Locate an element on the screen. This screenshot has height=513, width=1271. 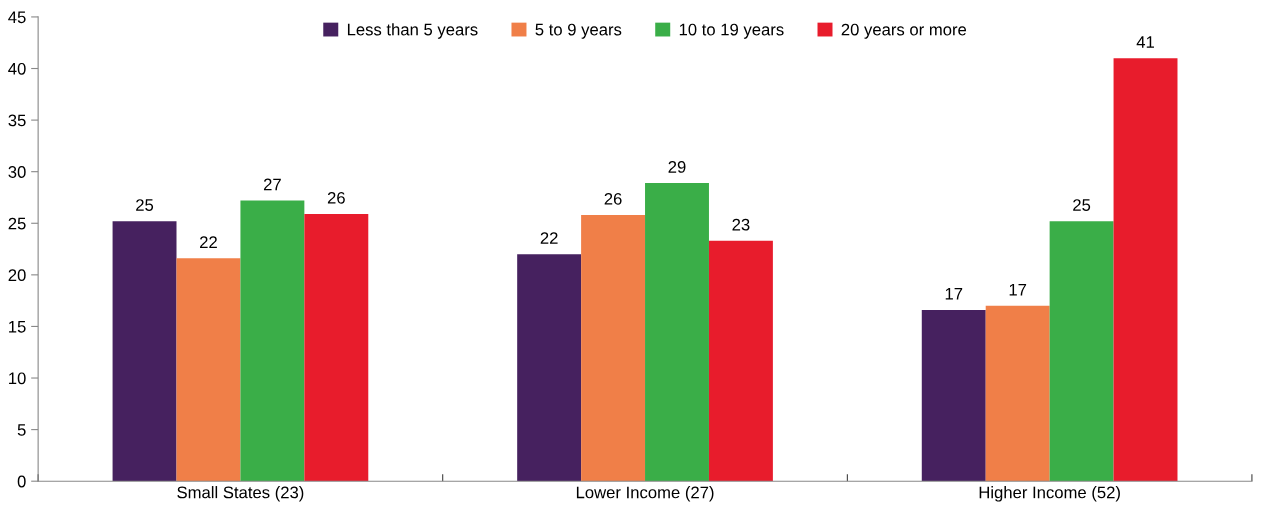
y-tick-label: 45 is located at coordinates (17, 17).